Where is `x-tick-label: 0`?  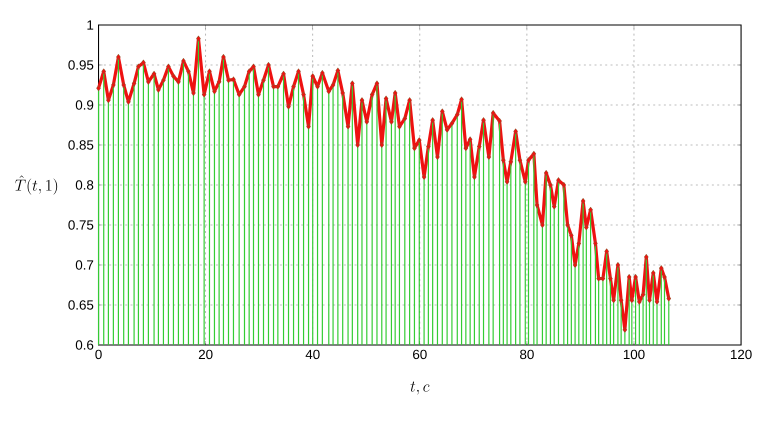 x-tick-label: 0 is located at coordinates (98, 355).